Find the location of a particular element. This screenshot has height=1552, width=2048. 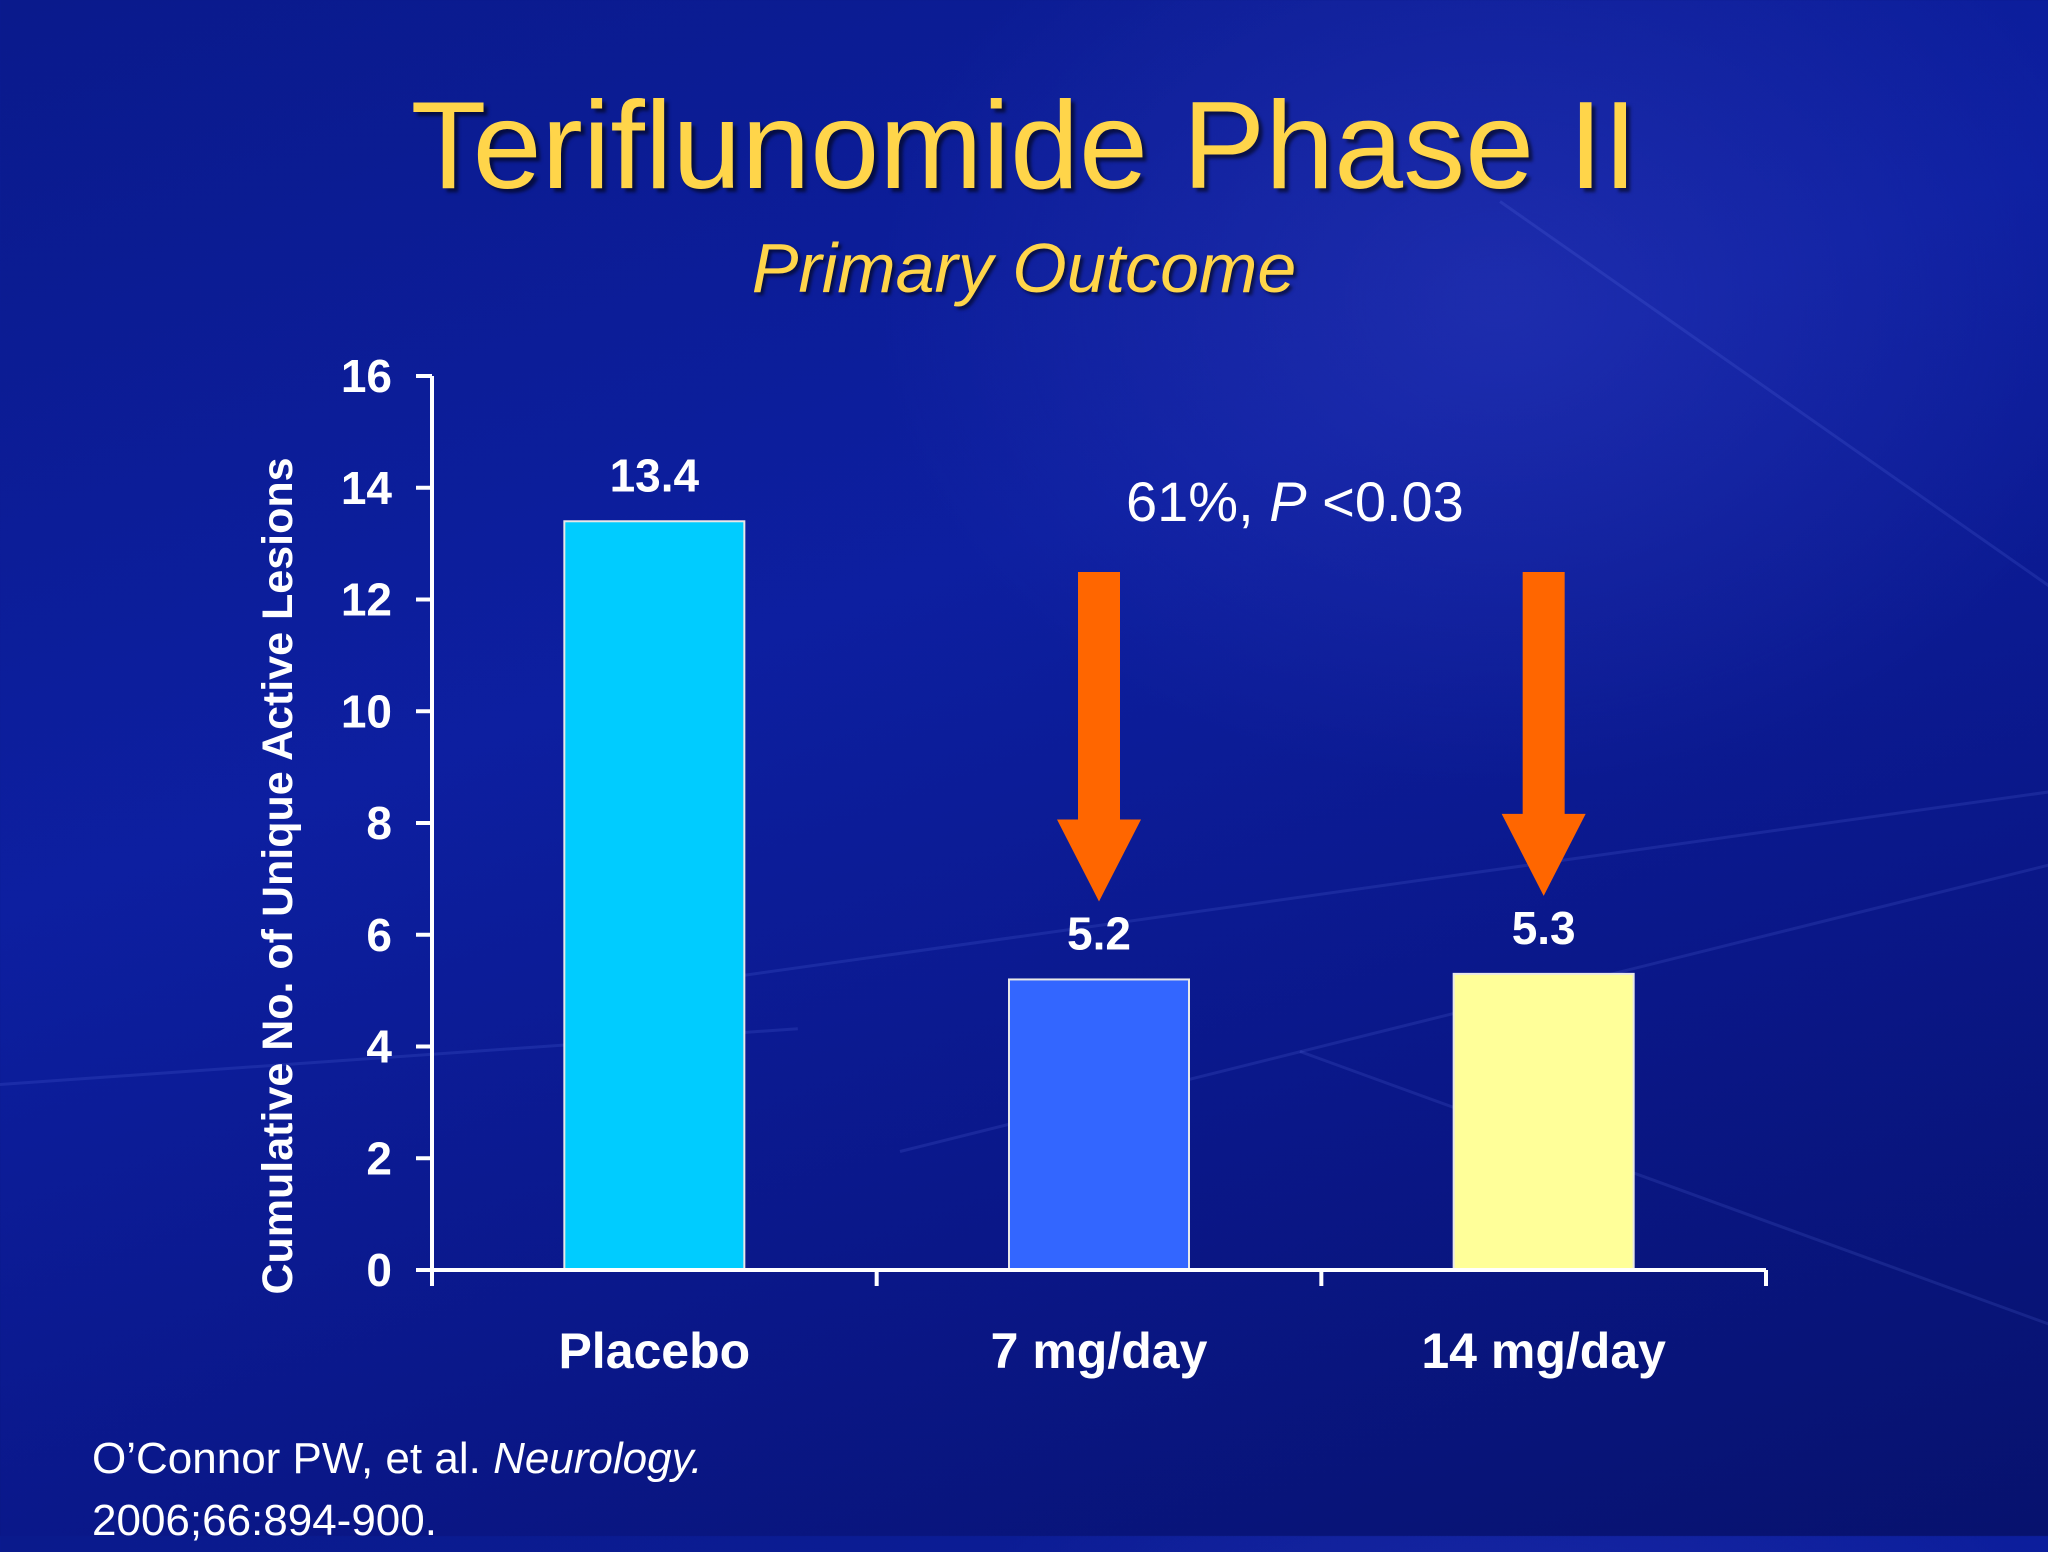

category-label: Placebo is located at coordinates (654, 1351).